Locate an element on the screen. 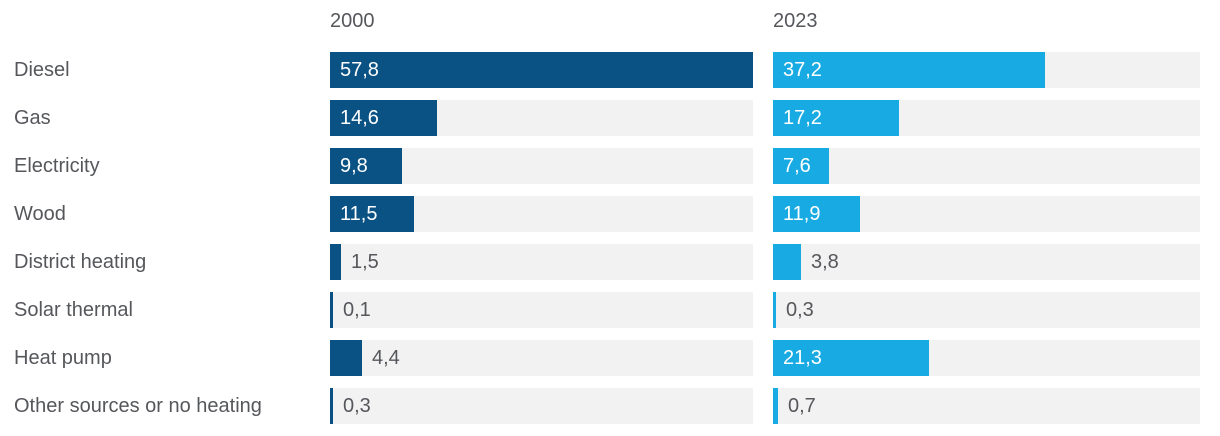 The height and width of the screenshot is (436, 1220). category-label: Wood is located at coordinates (40, 214).